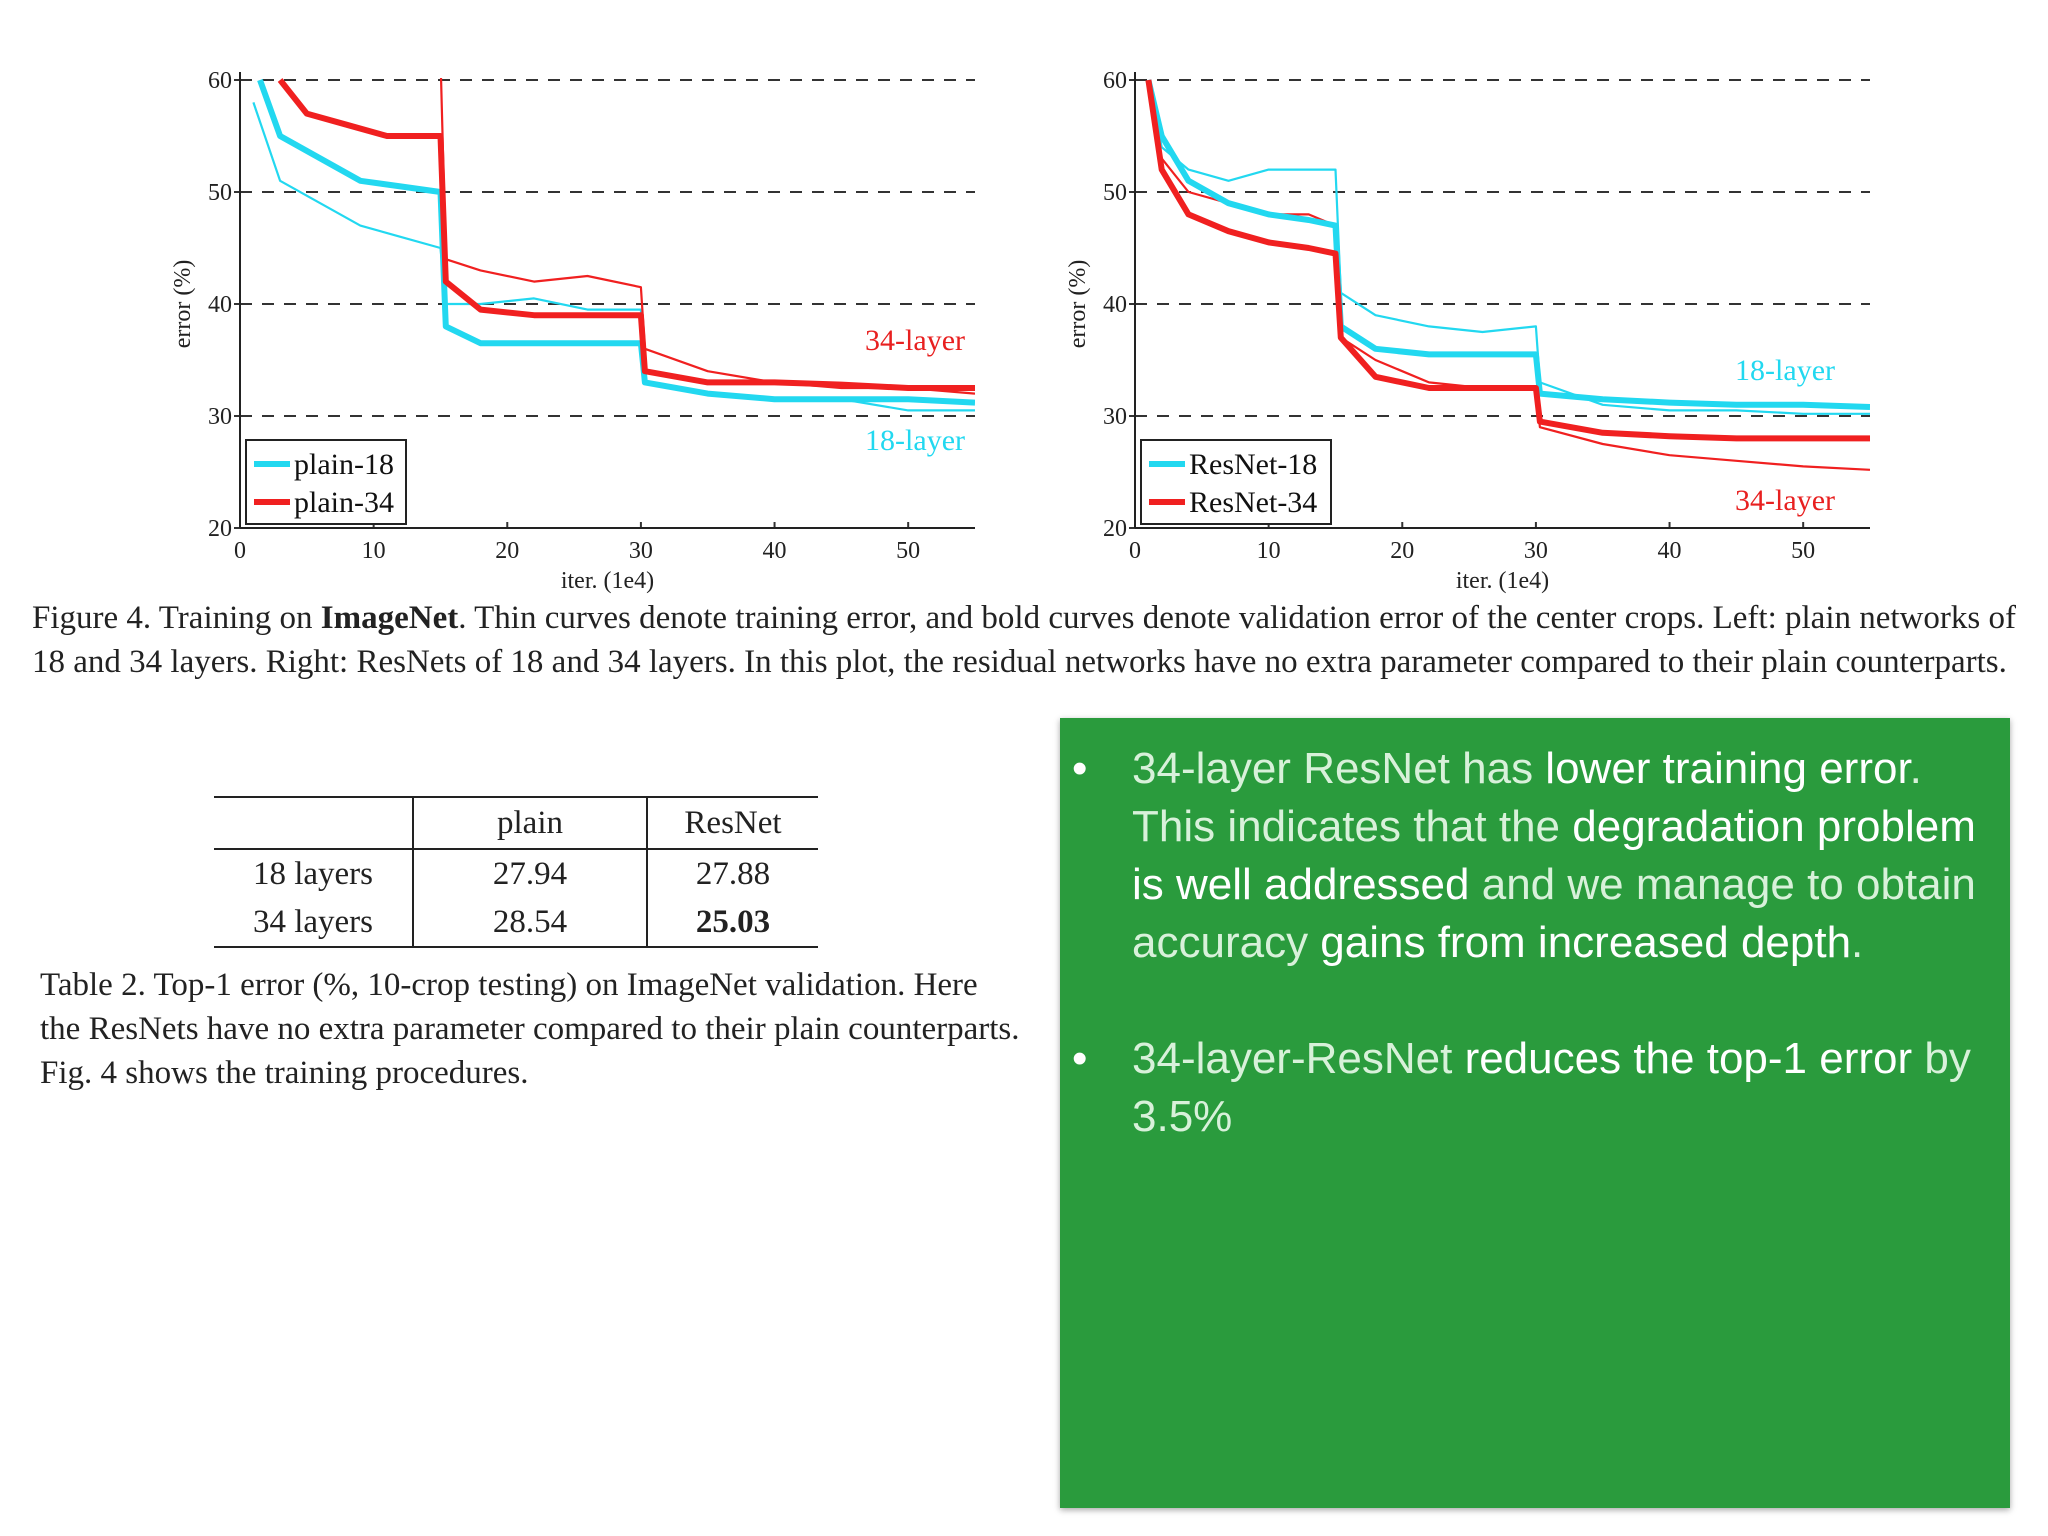 Image resolution: width=2048 pixels, height=1536 pixels. What do you see at coordinates (1688, 1058) in the screenshot?
I see `bullet-emphasis: reduces the top-1 error` at bounding box center [1688, 1058].